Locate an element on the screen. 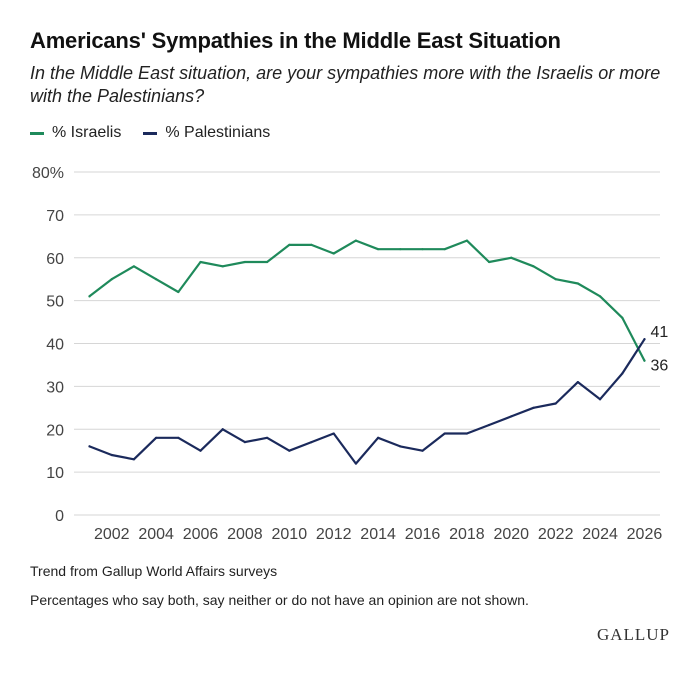 This screenshot has height=674, width=700. legend-label-israelis: % Israelis is located at coordinates (87, 132).